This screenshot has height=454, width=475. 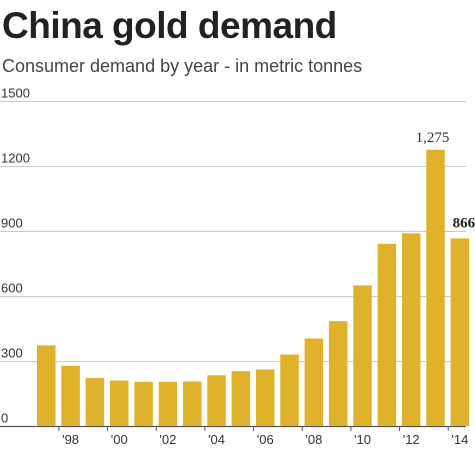 I want to click on x-tick-label: '12, so click(x=411, y=439).